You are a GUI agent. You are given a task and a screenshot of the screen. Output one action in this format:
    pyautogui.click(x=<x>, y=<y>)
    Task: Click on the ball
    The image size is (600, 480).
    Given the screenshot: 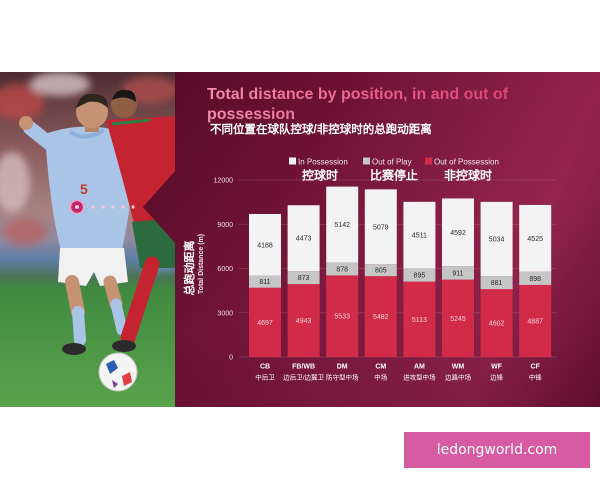 What is the action you would take?
    pyautogui.click(x=118, y=372)
    